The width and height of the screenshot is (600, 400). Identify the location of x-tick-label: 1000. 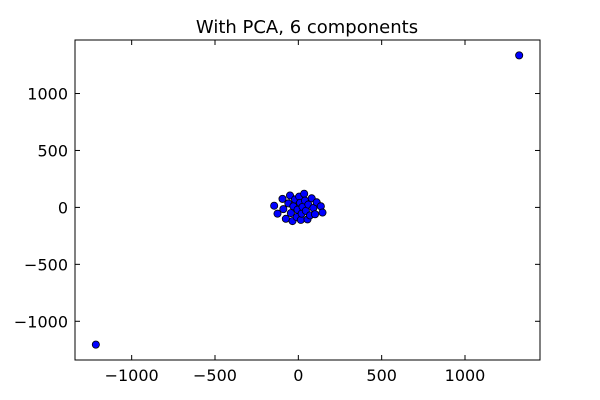
(465, 375).